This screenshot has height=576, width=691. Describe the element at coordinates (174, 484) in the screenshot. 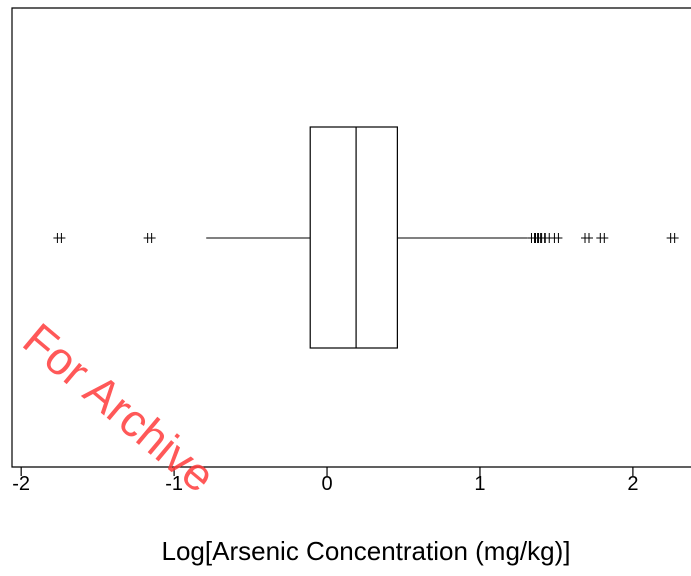

I see `x-tick-label: -1` at that location.